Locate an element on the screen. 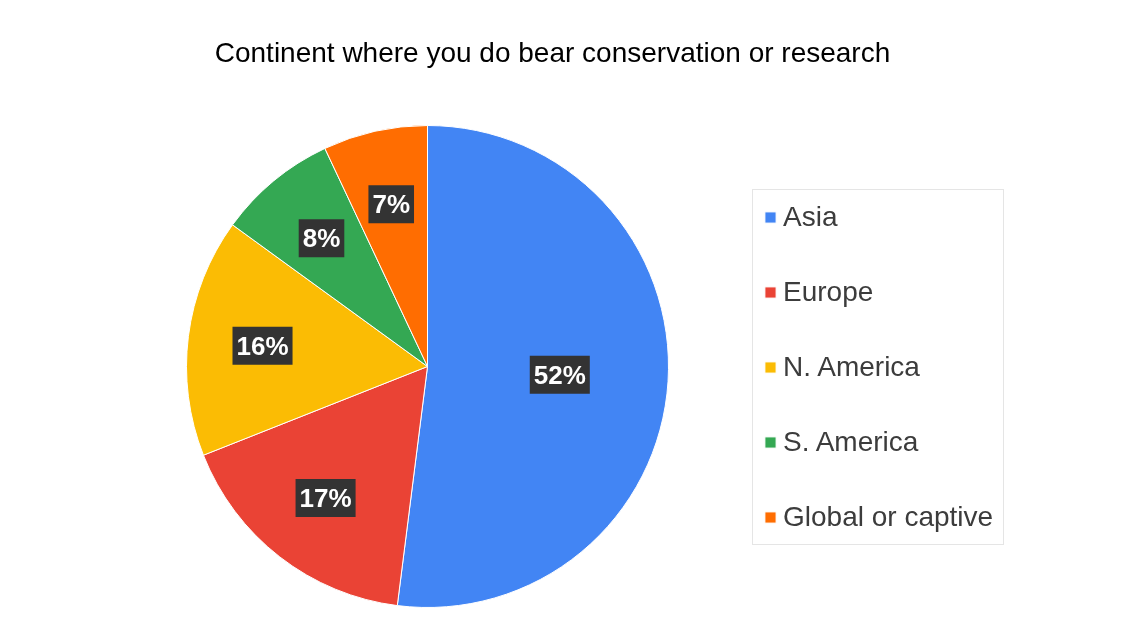  legend-label: S. America is located at coordinates (851, 442).